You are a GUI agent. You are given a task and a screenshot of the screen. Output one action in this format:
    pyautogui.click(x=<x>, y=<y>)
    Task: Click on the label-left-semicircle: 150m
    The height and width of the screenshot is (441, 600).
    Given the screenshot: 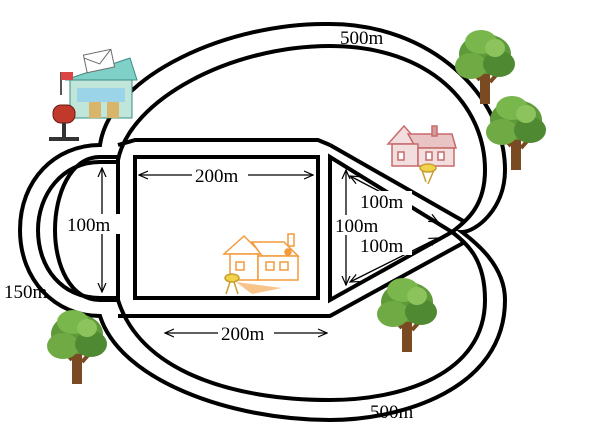 What is the action you would take?
    pyautogui.click(x=26, y=292)
    